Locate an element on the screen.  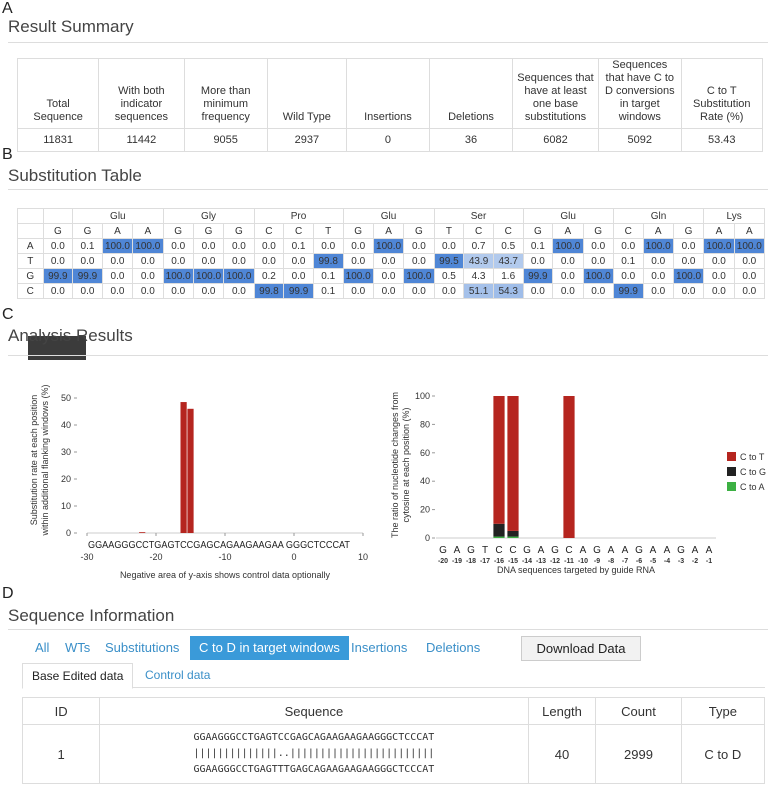
tab: All is located at coordinates (42, 647).